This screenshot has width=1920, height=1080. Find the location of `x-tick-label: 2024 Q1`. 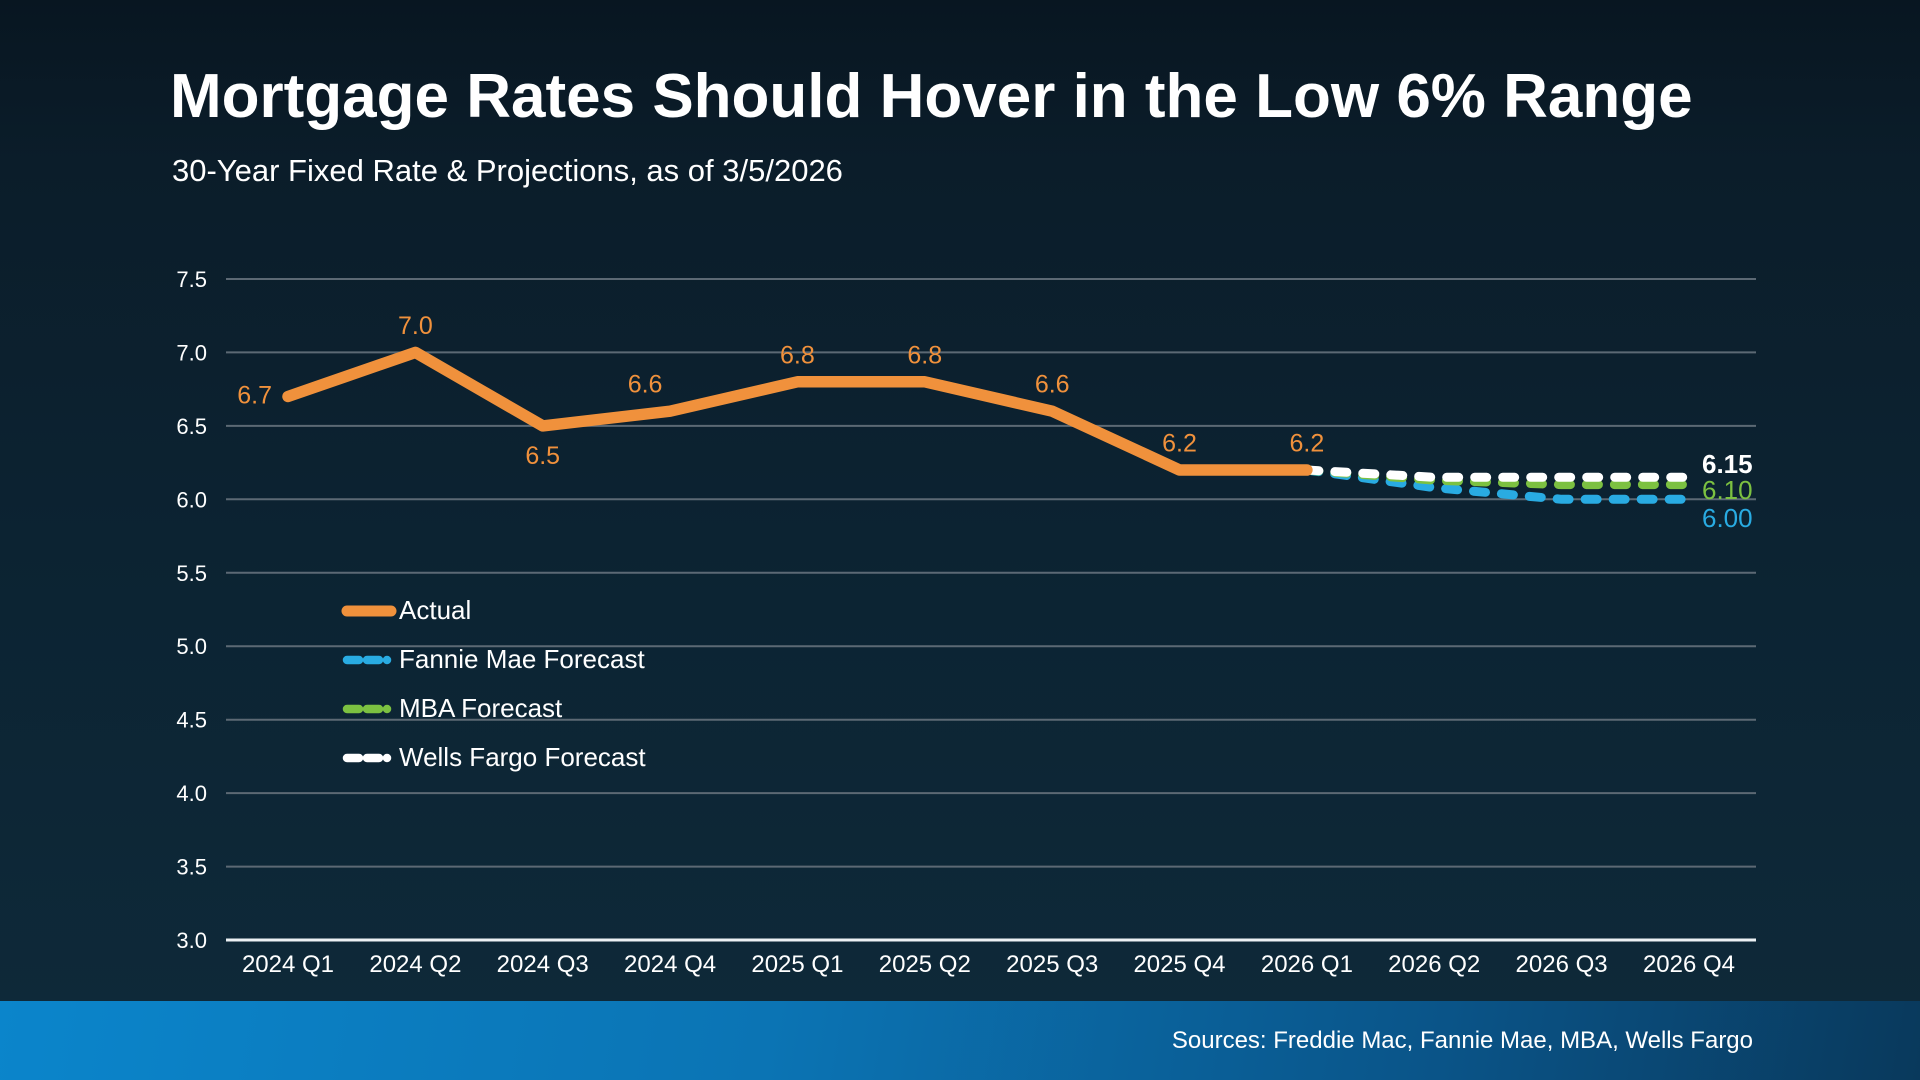

x-tick-label: 2024 Q1 is located at coordinates (288, 964).